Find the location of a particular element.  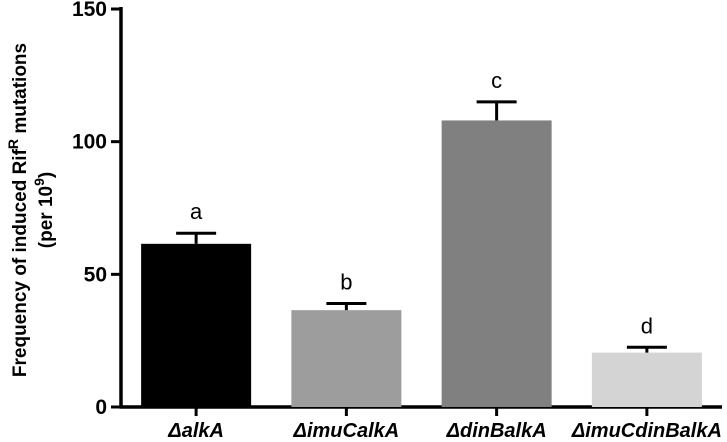

significance-label: b is located at coordinates (346, 282).